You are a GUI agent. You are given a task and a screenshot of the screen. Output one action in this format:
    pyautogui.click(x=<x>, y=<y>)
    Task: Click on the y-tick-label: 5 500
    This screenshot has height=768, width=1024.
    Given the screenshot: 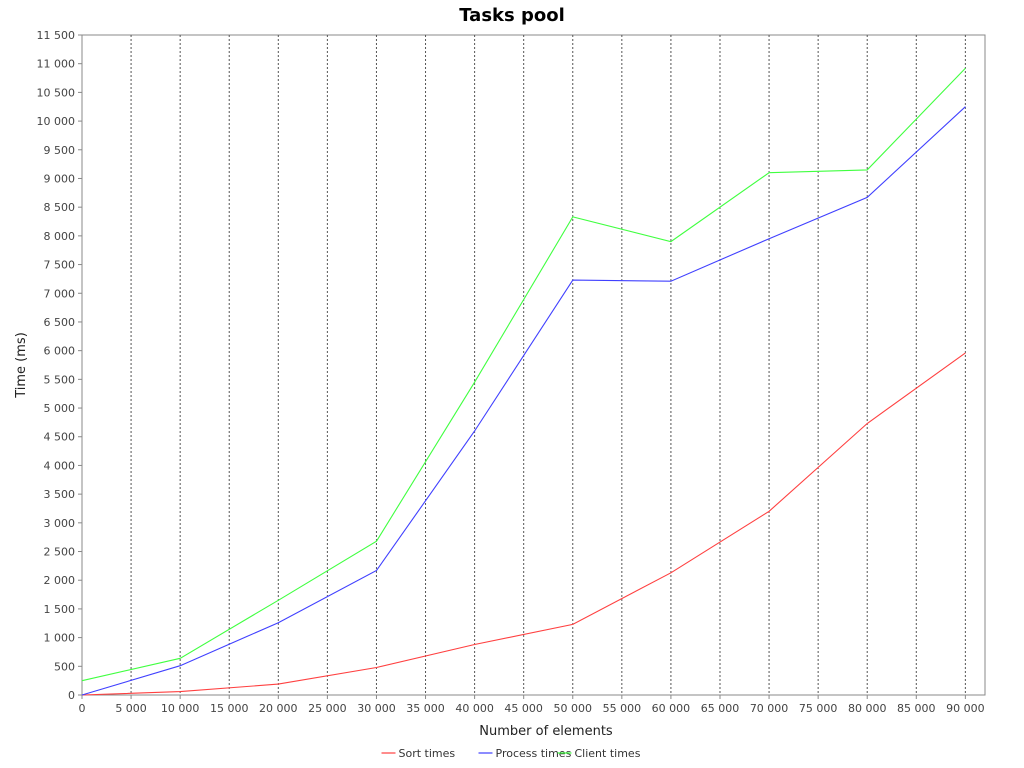 What is the action you would take?
    pyautogui.click(x=60, y=379)
    